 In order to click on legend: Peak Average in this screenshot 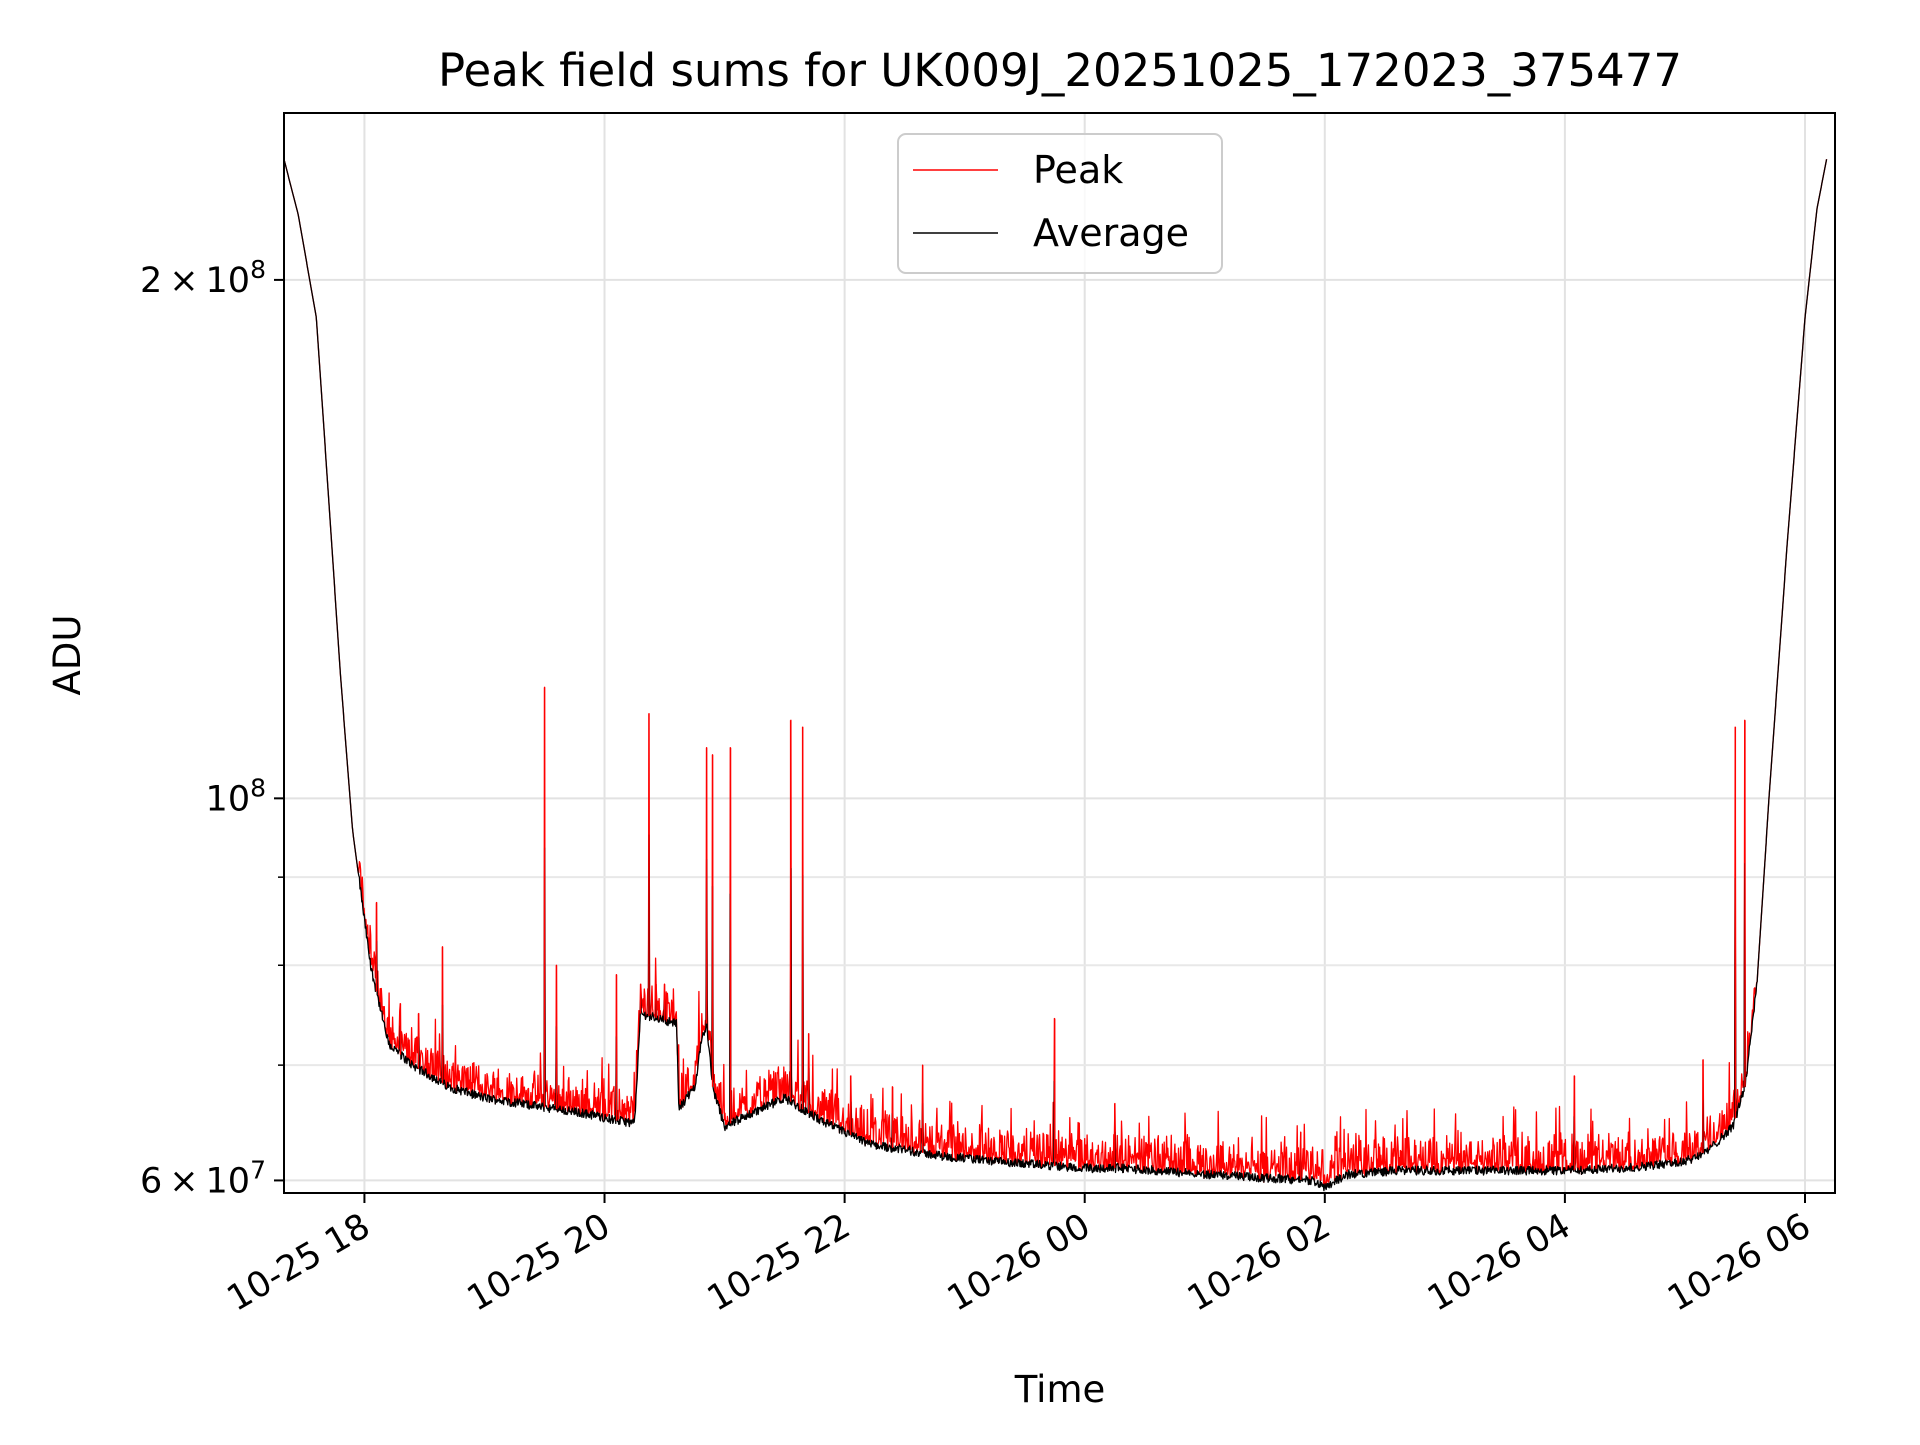, I will do `click(1060, 203)`.